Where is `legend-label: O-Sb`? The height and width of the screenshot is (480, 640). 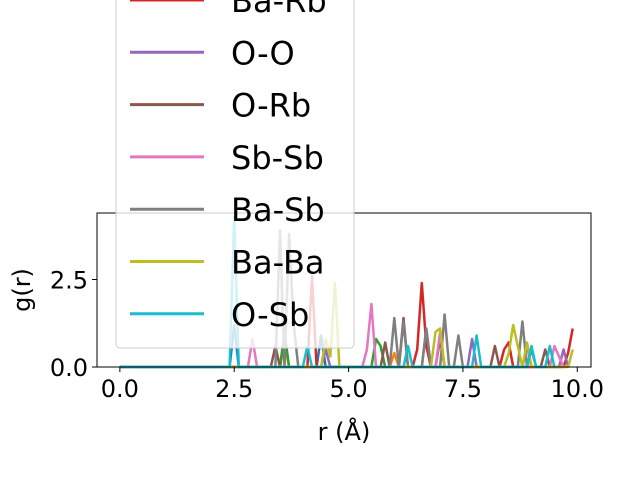
legend-label: O-Sb is located at coordinates (270, 315).